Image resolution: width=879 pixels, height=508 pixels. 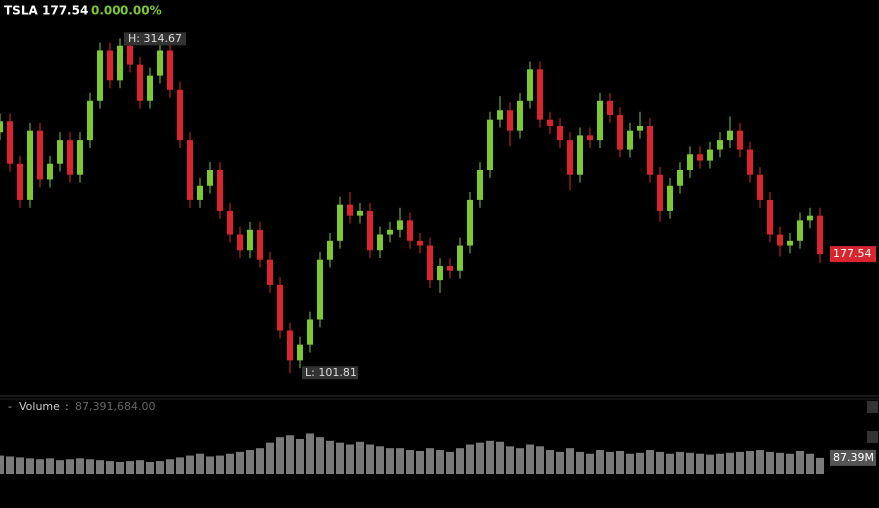 I want to click on change: 0.00, so click(x=106, y=11).